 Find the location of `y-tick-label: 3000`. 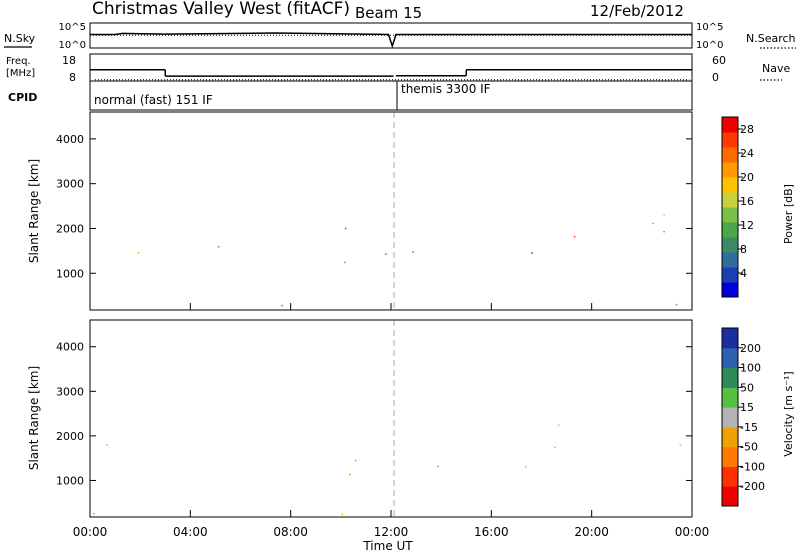

y-tick-label: 3000 is located at coordinates (70, 391).